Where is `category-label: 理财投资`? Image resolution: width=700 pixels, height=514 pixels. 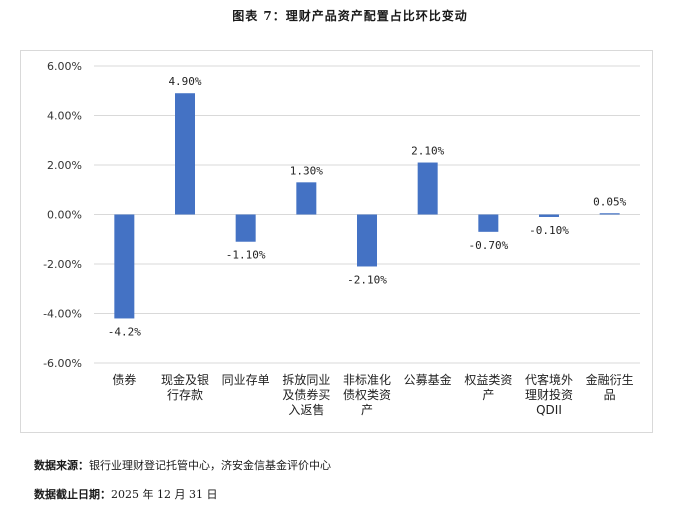 category-label: 理财投资 is located at coordinates (549, 394).